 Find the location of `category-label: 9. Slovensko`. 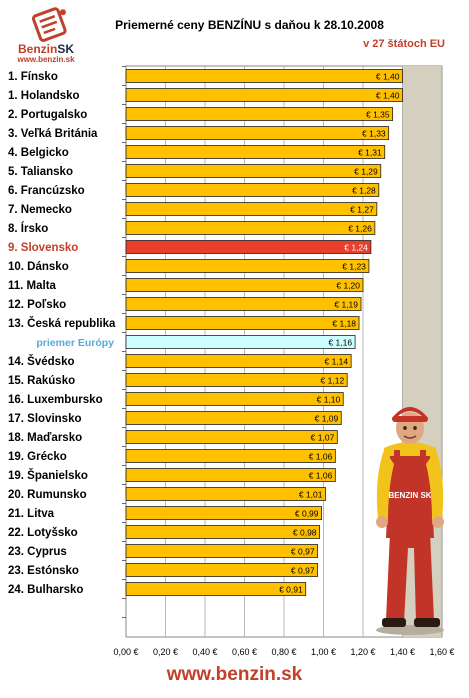

category-label: 9. Slovensko is located at coordinates (43, 248).